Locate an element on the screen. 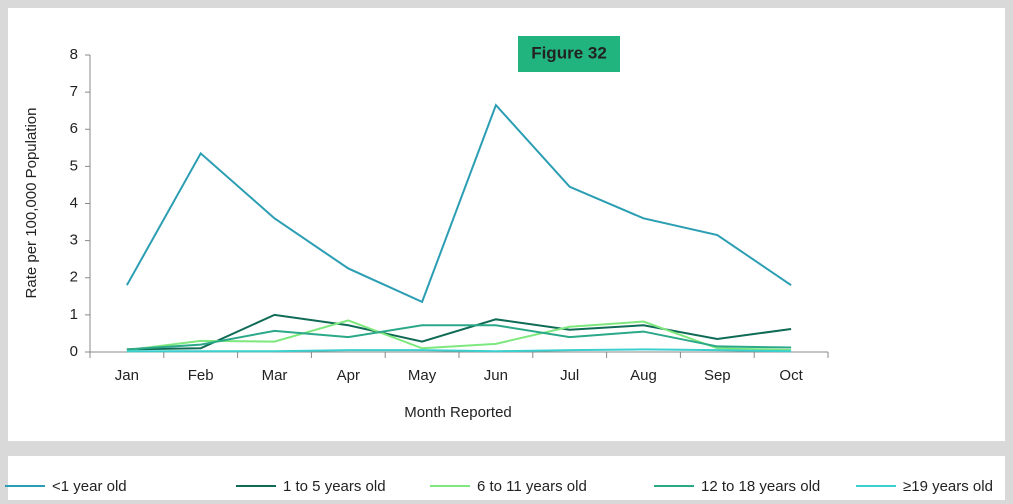  legend-label: 6 to 11 years old is located at coordinates (532, 486).